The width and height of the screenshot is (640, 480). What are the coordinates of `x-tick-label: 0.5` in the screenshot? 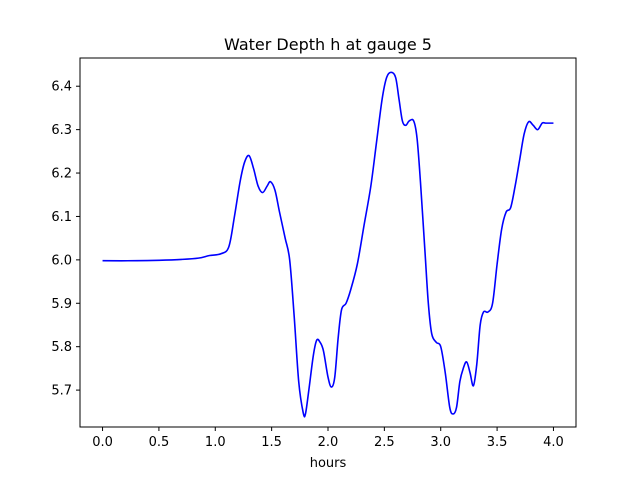 It's located at (159, 442).